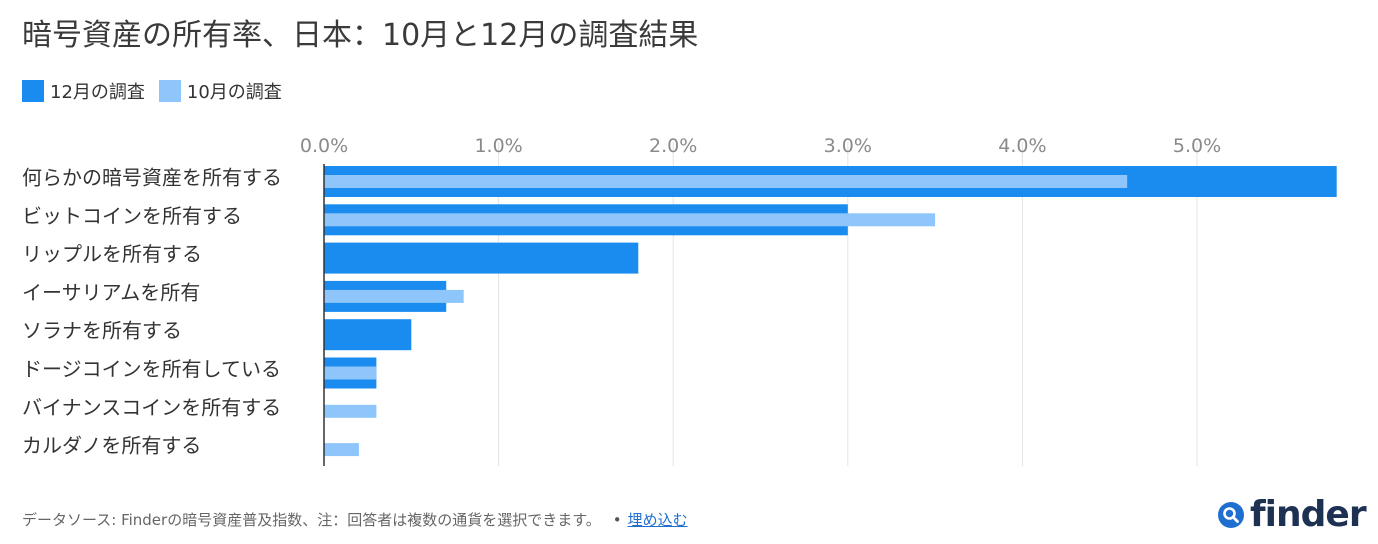 The width and height of the screenshot is (1378, 544). What do you see at coordinates (33, 91) in the screenshot?
I see `legend-swatch-dec` at bounding box center [33, 91].